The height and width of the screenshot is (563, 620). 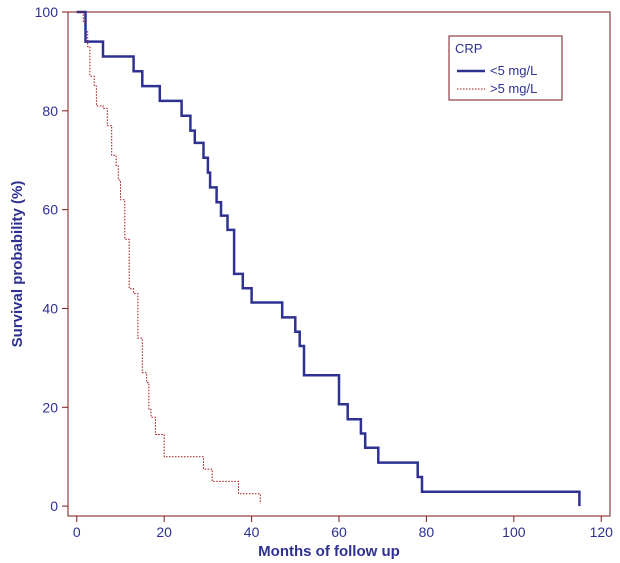 What do you see at coordinates (513, 70) in the screenshot?
I see `legend-label-low: <5 mg/L` at bounding box center [513, 70].